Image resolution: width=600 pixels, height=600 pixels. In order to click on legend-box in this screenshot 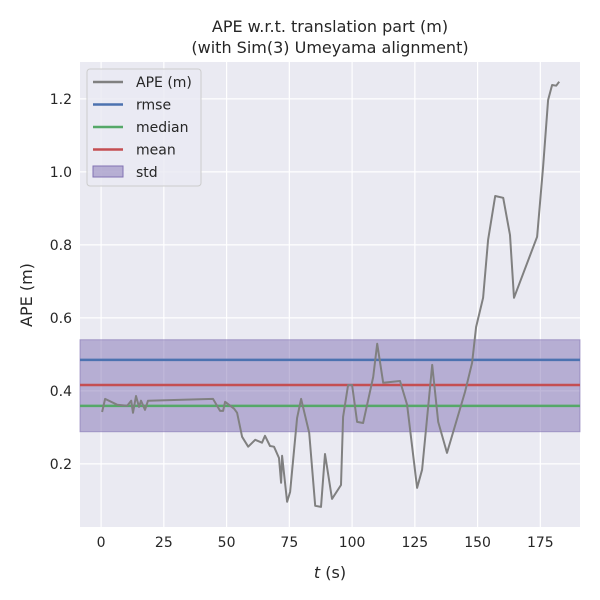, I will do `click(144, 127)`.